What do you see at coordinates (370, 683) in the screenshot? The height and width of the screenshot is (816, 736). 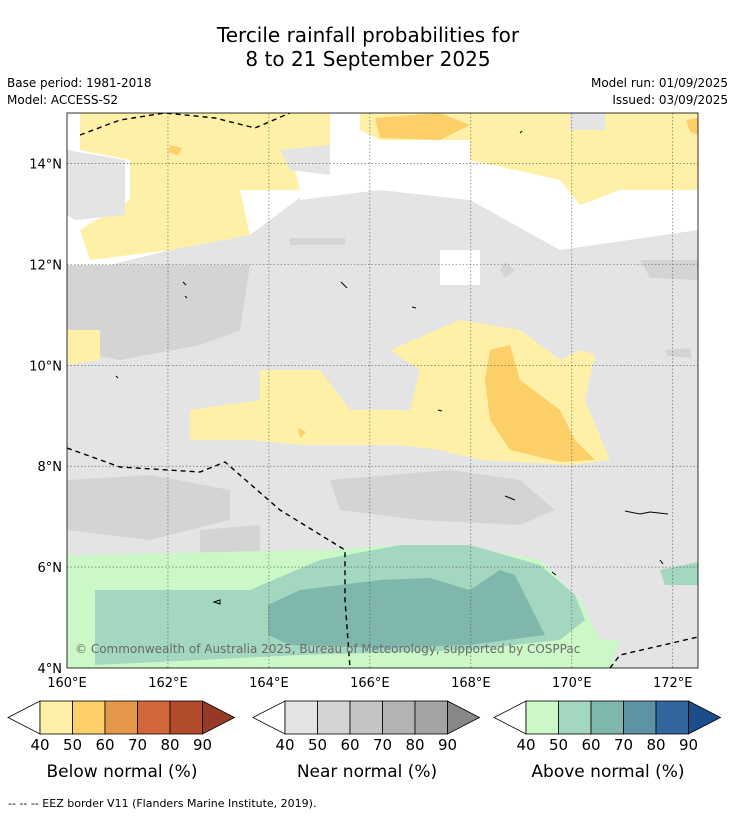 I see `lon-tick-label: 166°E` at bounding box center [370, 683].